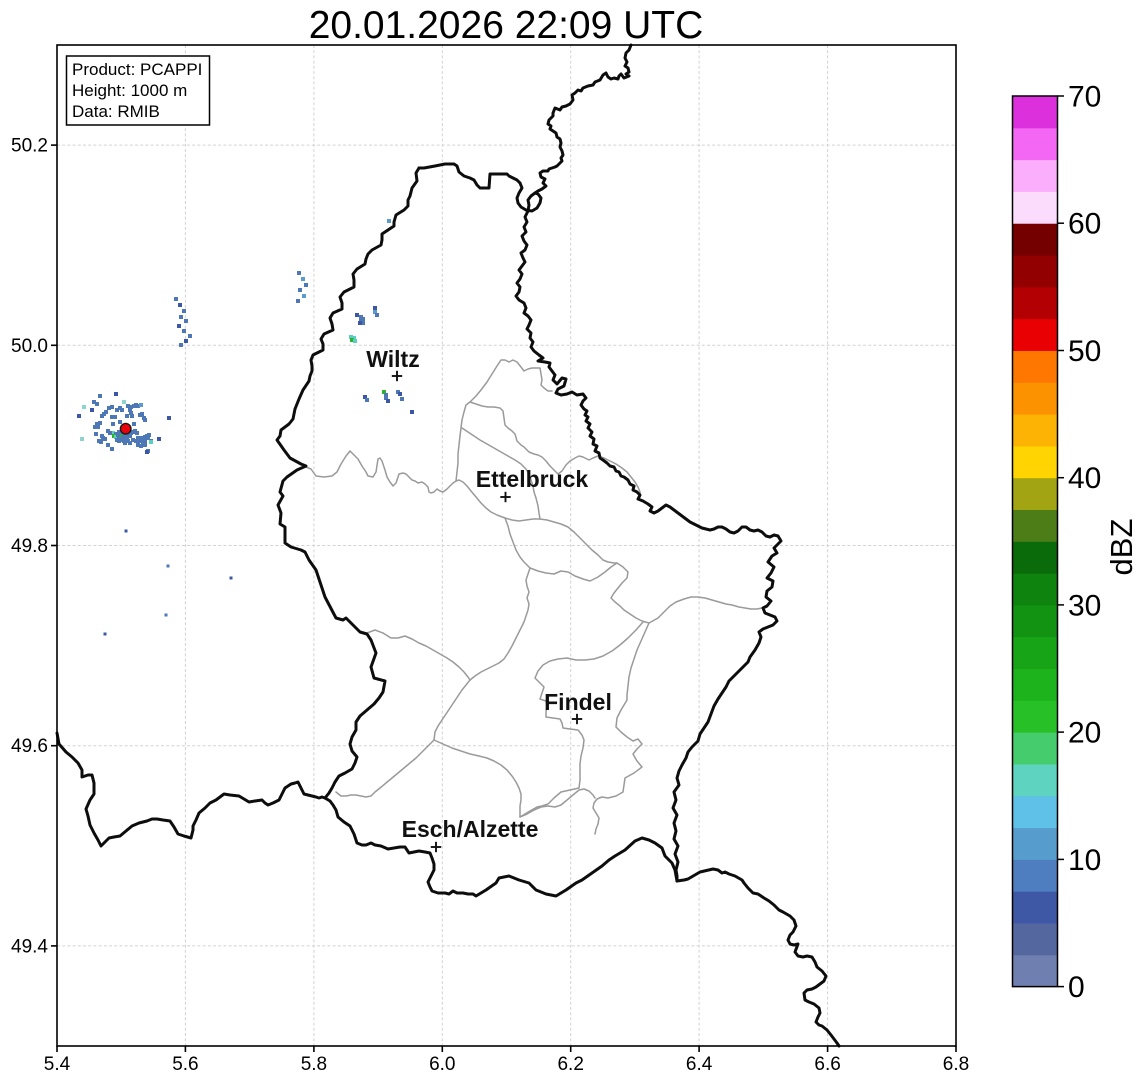 The height and width of the screenshot is (1084, 1145). What do you see at coordinates (314, 1064) in the screenshot?
I see `svg-text: 5.8` at bounding box center [314, 1064].